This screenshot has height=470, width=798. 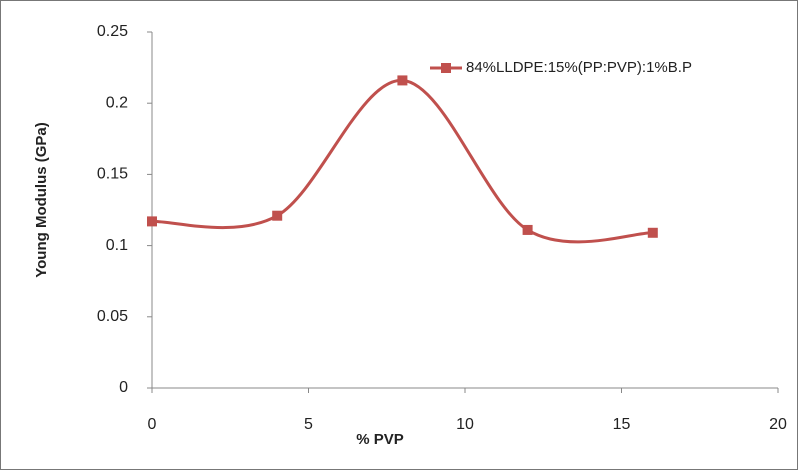 I want to click on y-axis-title: Young Modulus (GPa), so click(x=41, y=200).